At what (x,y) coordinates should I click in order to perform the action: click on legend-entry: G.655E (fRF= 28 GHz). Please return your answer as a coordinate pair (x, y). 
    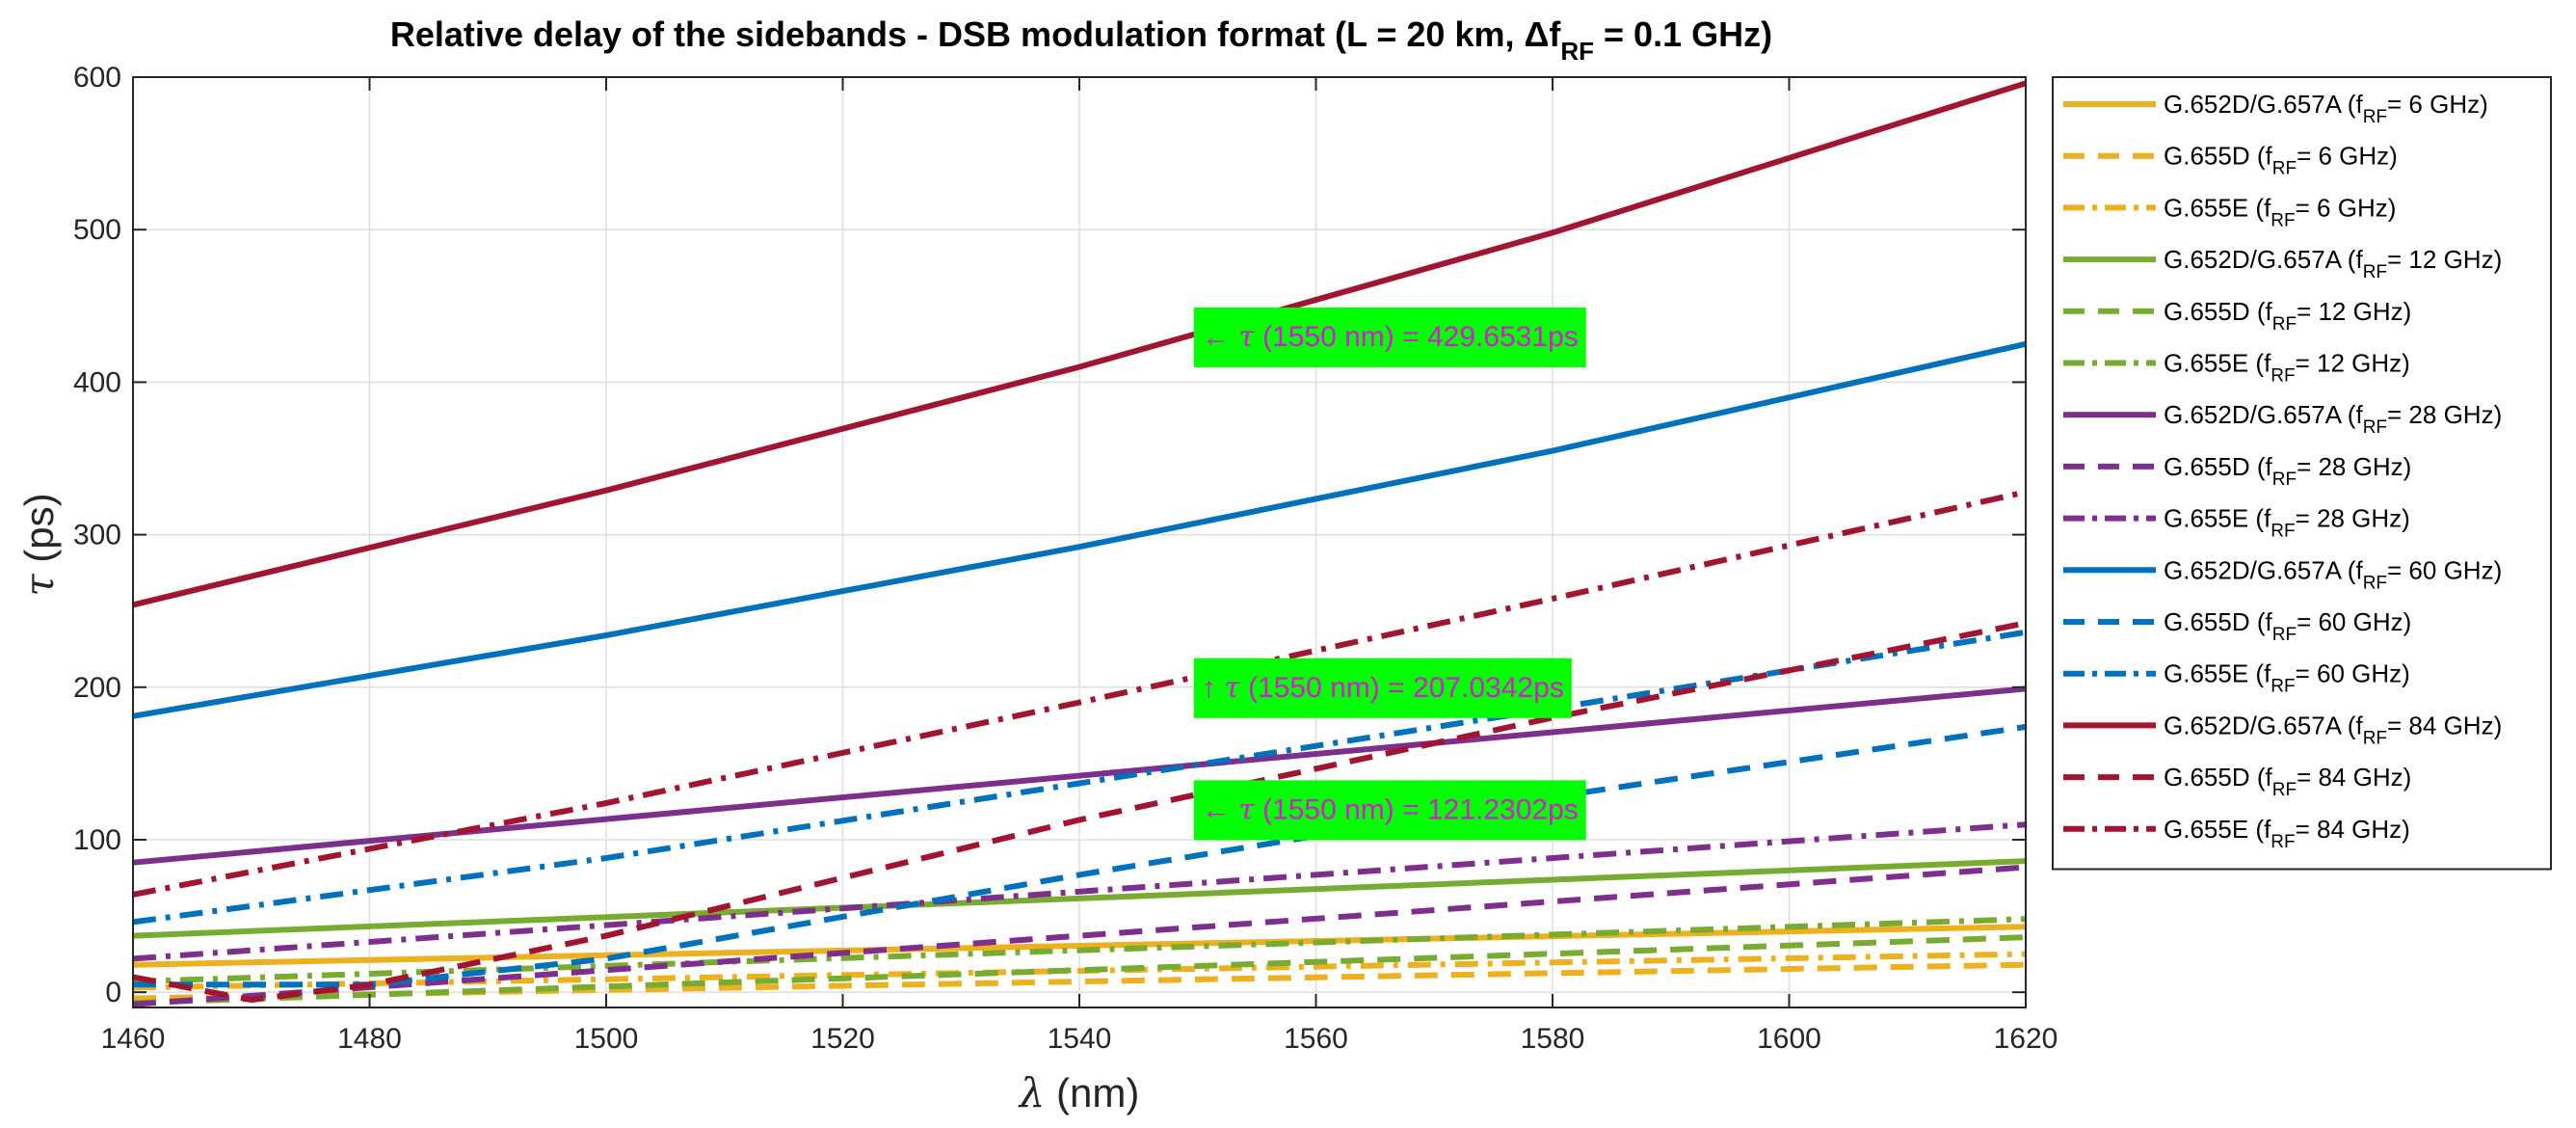
    Looking at the image, I should click on (2236, 523).